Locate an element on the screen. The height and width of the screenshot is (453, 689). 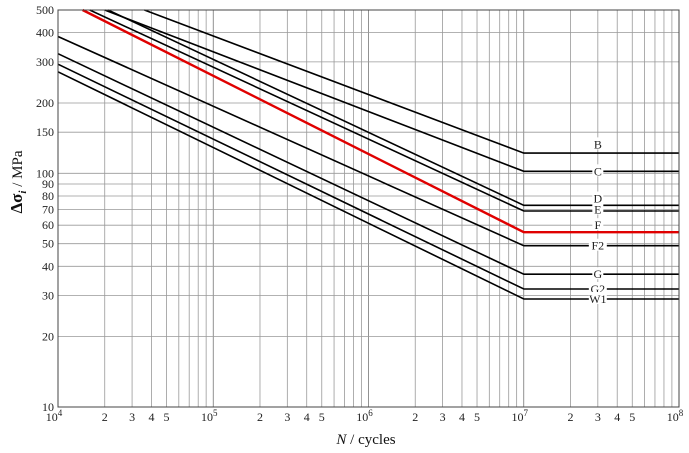
y-tick-label: 80 is located at coordinates (48, 196).